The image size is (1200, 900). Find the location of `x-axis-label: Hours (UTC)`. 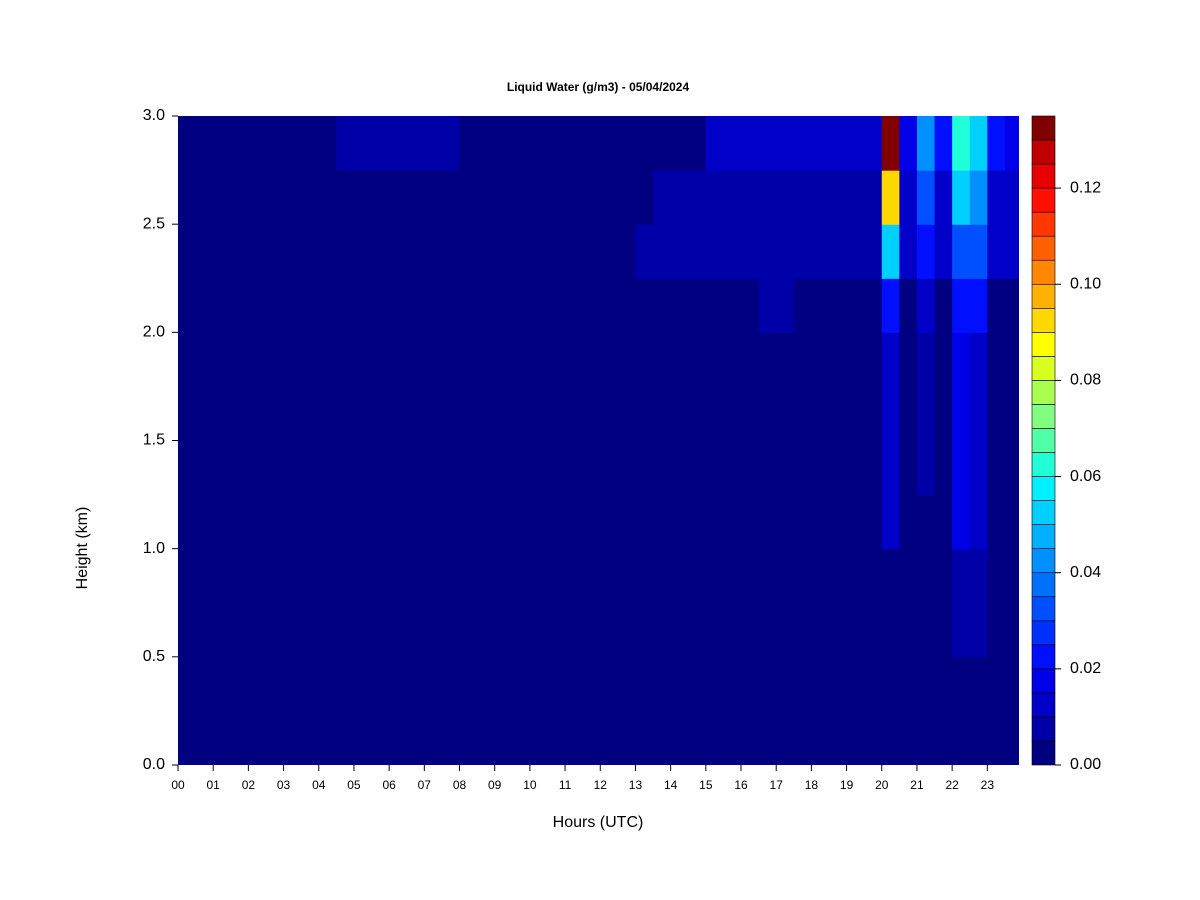

x-axis-label: Hours (UTC) is located at coordinates (598, 822).